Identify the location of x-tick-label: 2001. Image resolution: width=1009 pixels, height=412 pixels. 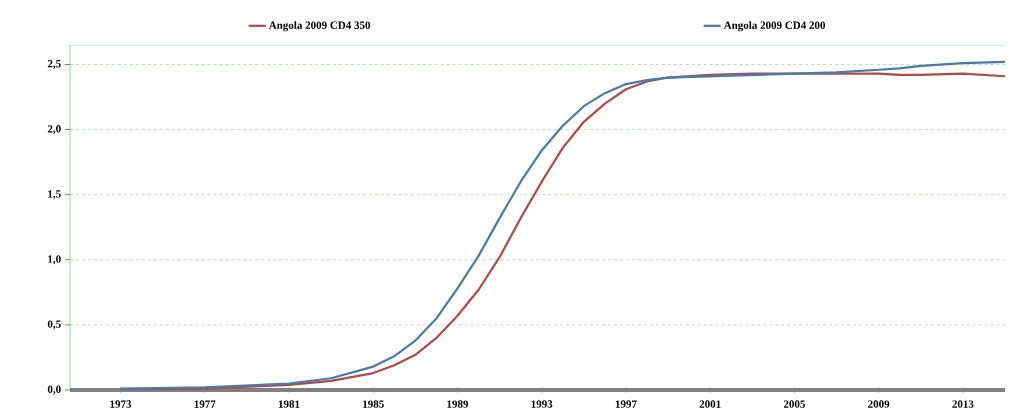
(710, 404).